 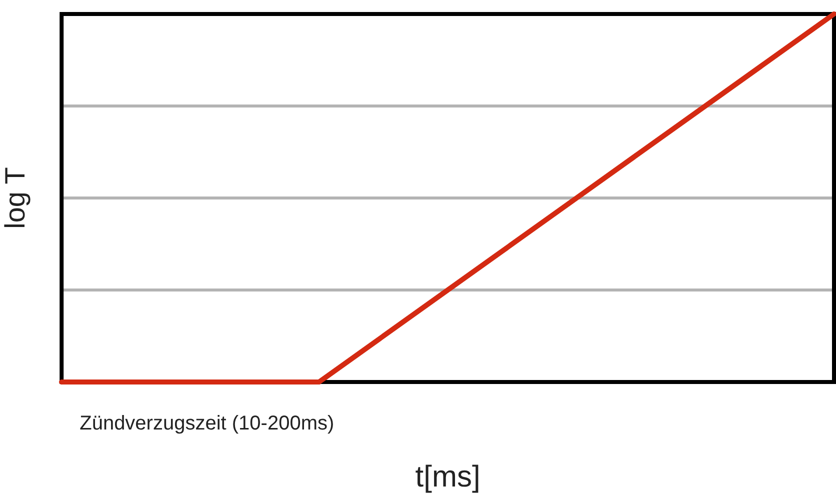 I want to click on y-axis-title: log T, so click(x=15, y=198).